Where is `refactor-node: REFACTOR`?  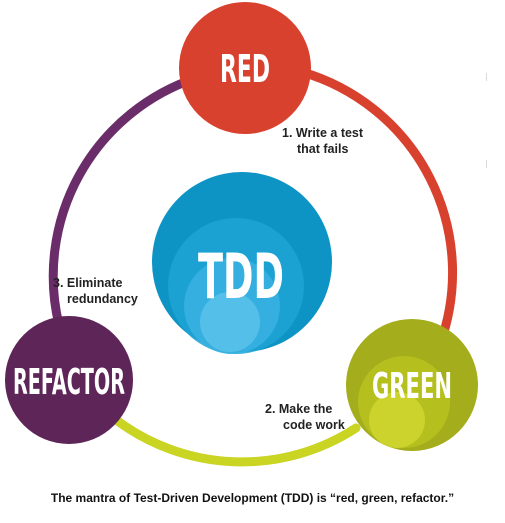
refactor-node: REFACTOR is located at coordinates (69, 380).